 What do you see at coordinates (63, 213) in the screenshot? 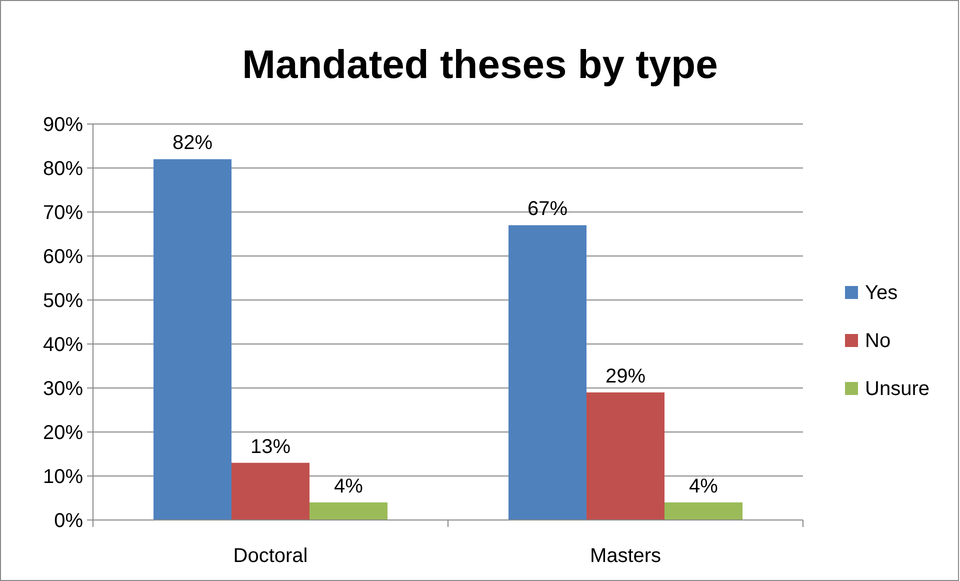
I see `y-tick-label: 70%` at bounding box center [63, 213].